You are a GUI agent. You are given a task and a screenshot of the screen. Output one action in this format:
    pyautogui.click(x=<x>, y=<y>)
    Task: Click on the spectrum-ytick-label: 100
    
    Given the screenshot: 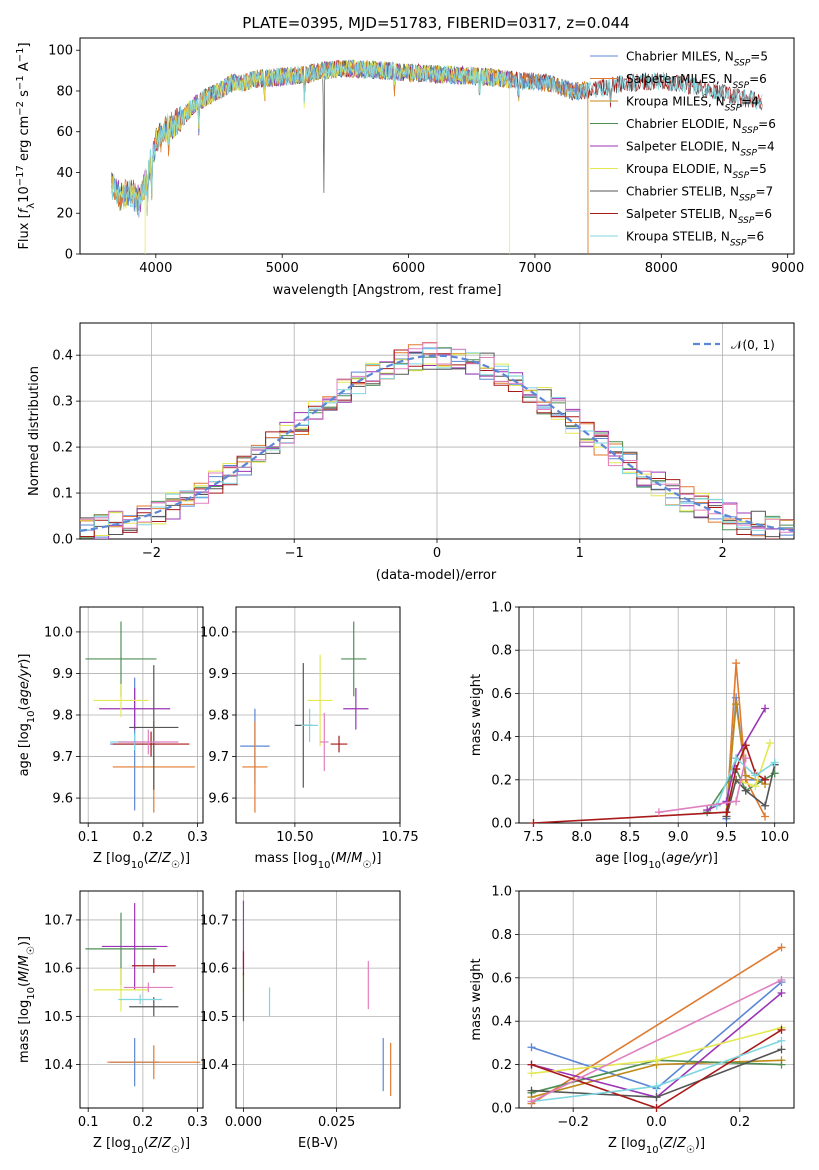 What is the action you would take?
    pyautogui.click(x=60, y=51)
    